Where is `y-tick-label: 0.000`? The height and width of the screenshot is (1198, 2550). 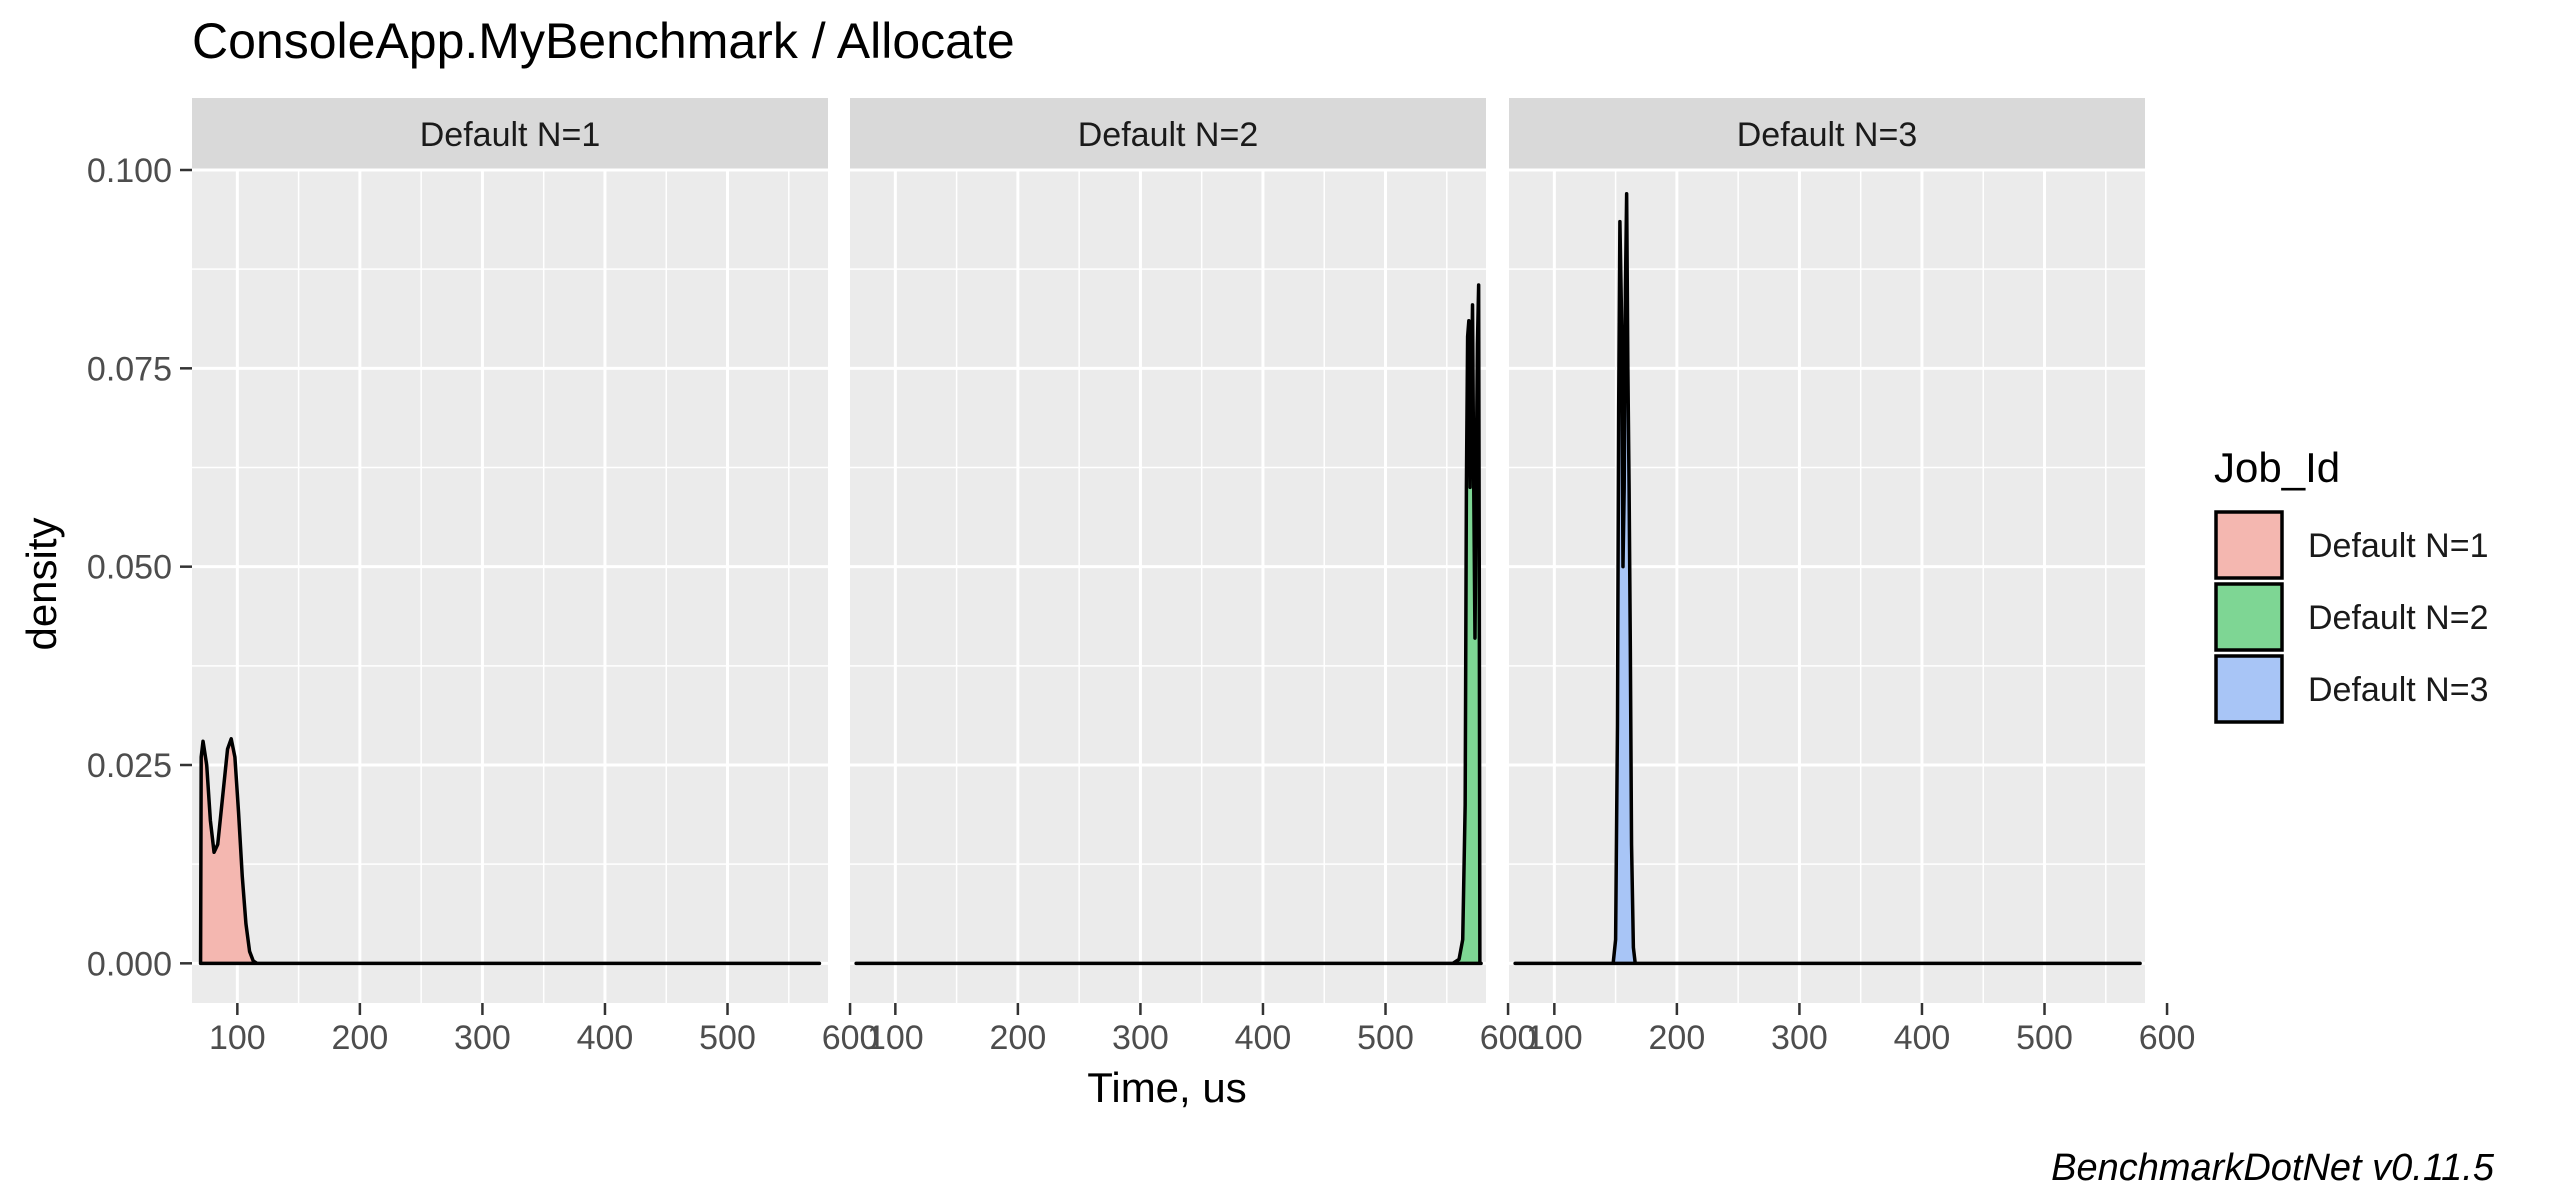
y-tick-label: 0.000 is located at coordinates (129, 964).